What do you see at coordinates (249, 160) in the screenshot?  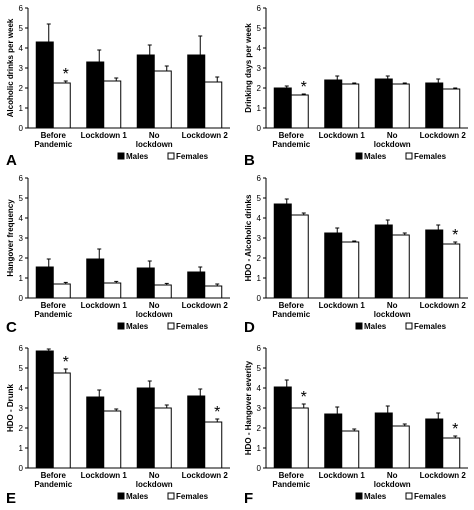 I see `panel-letter: B` at bounding box center [249, 160].